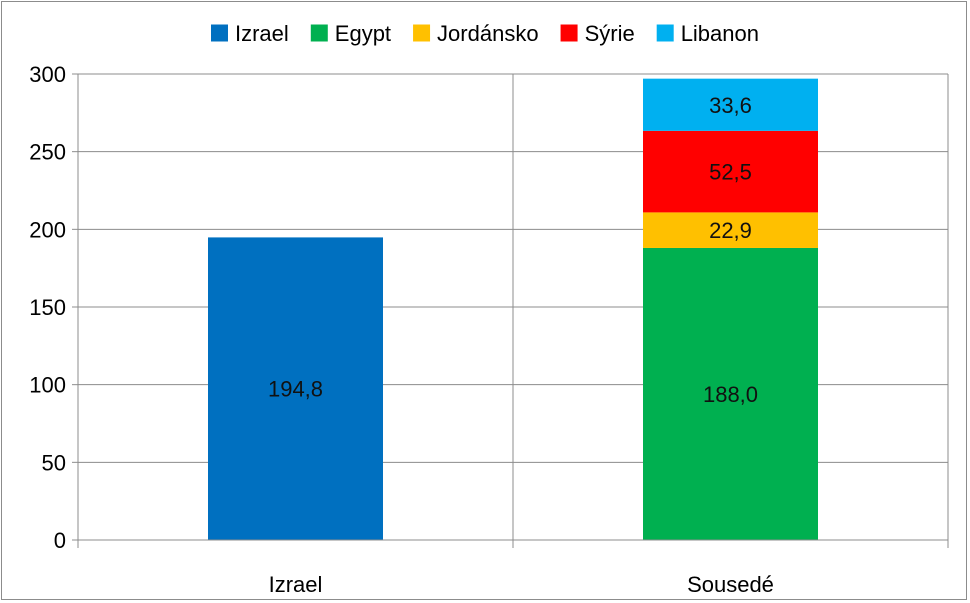 The image size is (970, 603). I want to click on y-tick-label: 50, so click(54, 462).